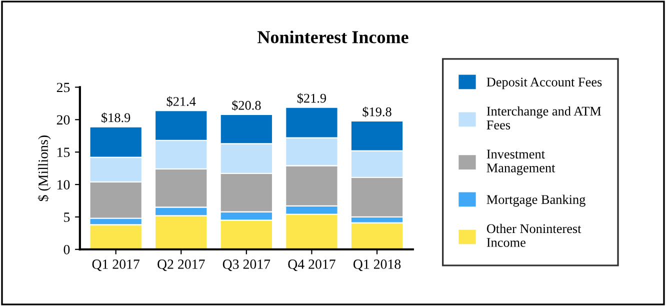  Describe the element at coordinates (312, 265) in the screenshot. I see `x-tick-label: Q4 2017` at that location.